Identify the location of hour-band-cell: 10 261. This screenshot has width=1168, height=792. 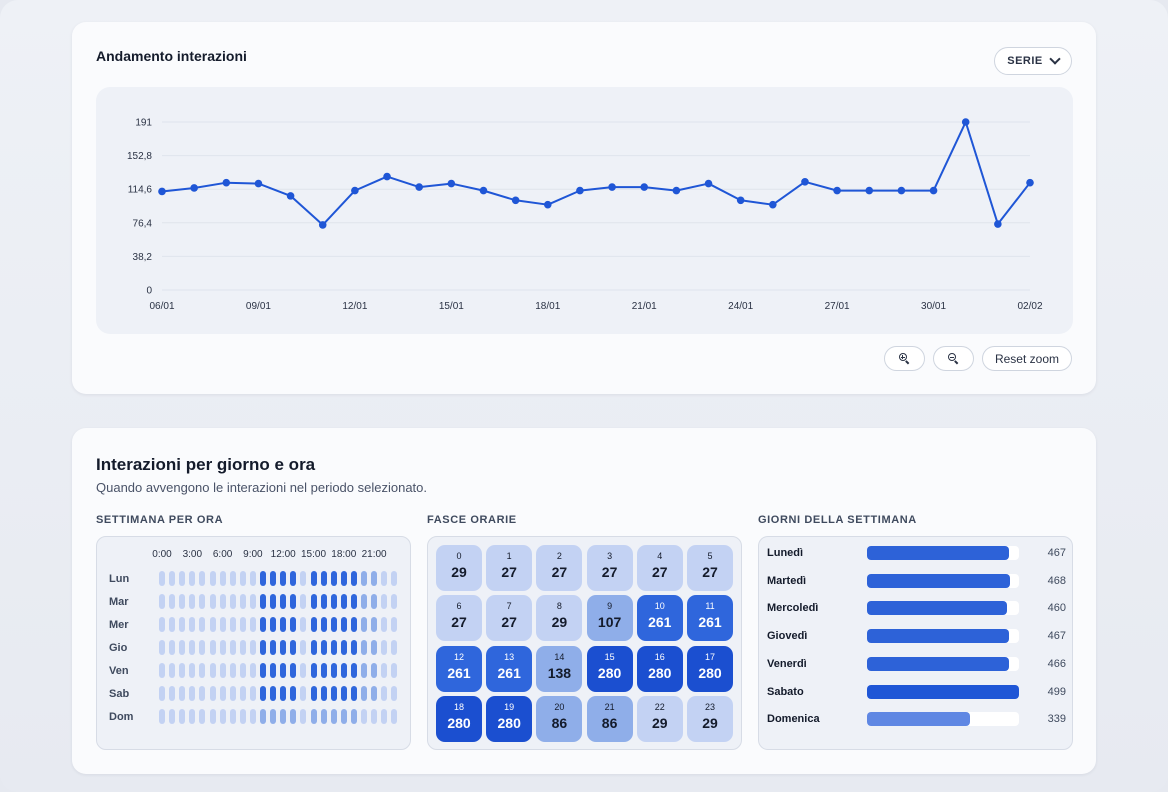
(659, 618).